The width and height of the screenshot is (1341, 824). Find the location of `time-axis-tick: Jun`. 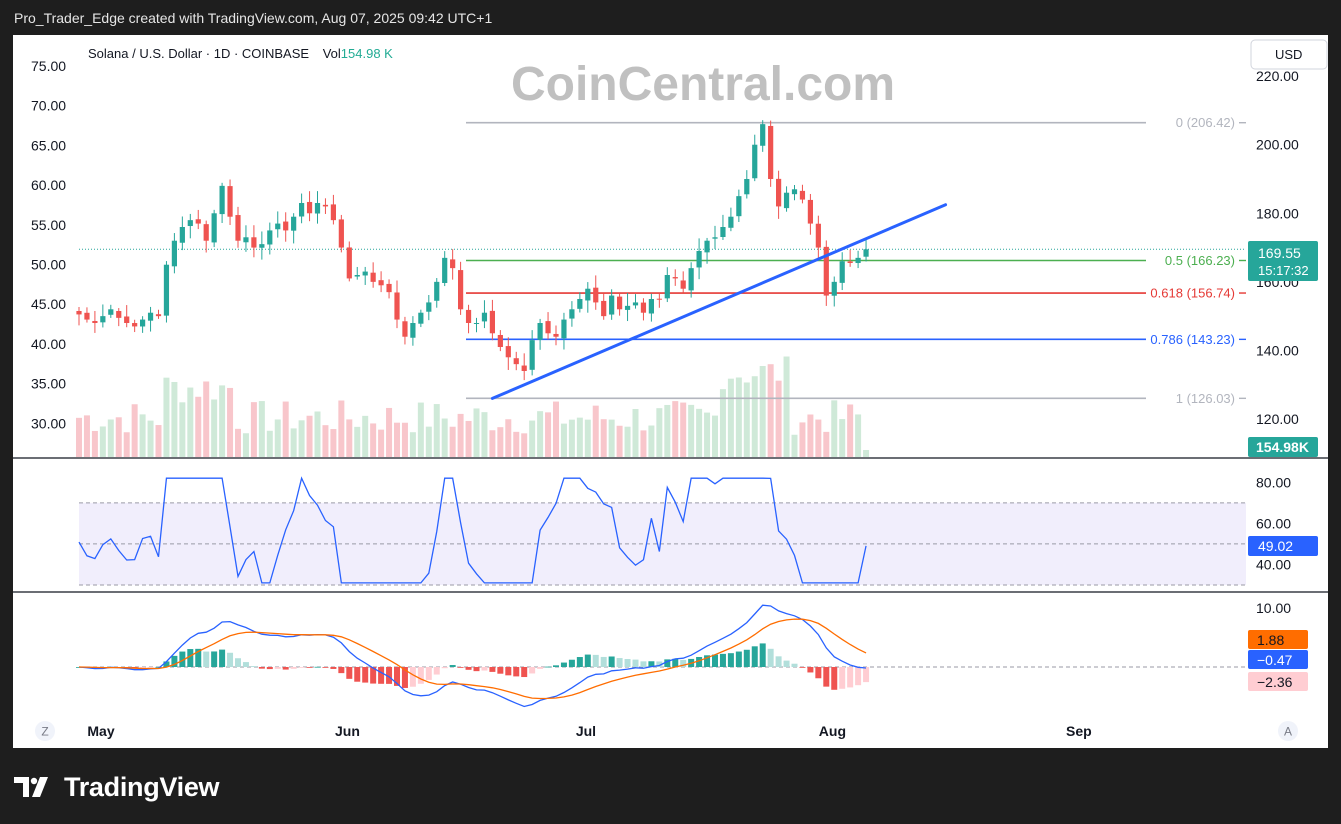

time-axis-tick: Jun is located at coordinates (347, 731).